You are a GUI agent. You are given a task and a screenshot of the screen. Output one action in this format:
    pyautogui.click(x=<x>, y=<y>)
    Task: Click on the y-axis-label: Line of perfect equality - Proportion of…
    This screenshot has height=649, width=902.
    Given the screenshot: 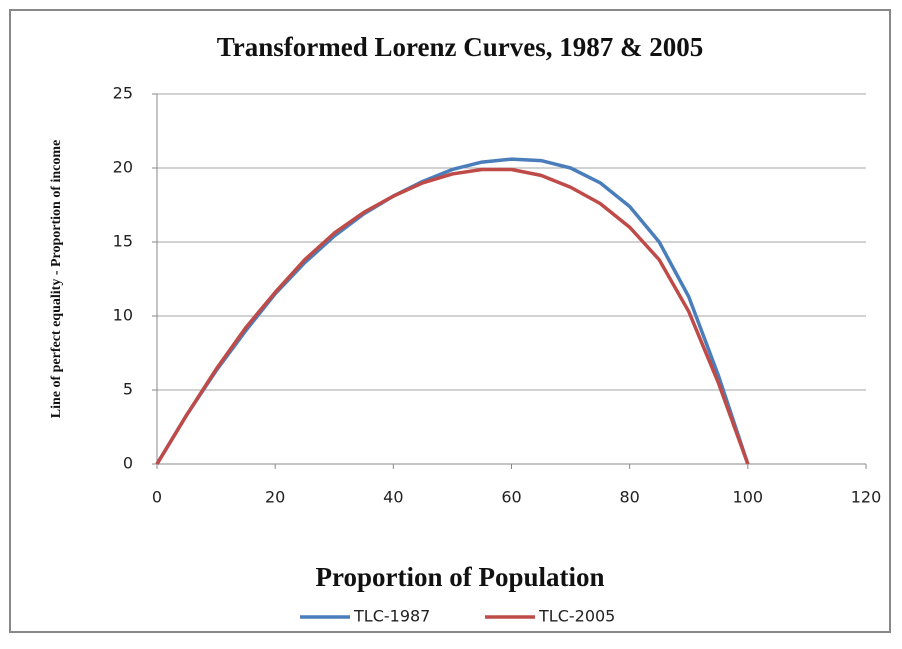 What is the action you would take?
    pyautogui.click(x=56, y=279)
    